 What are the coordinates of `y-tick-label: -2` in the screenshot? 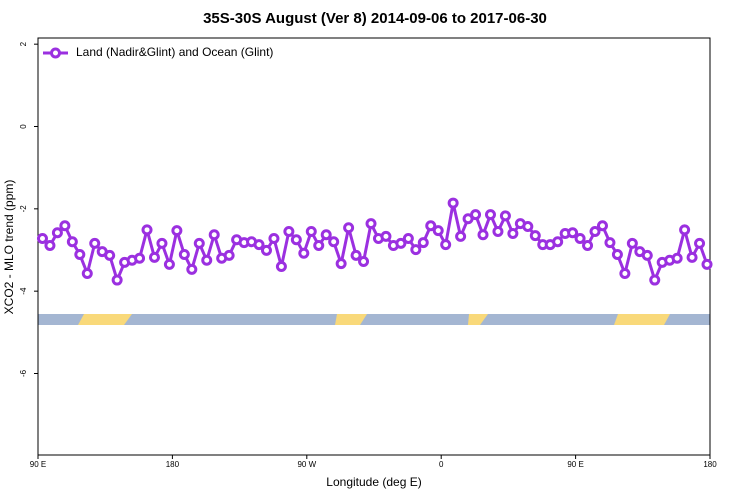 It's located at (23, 209).